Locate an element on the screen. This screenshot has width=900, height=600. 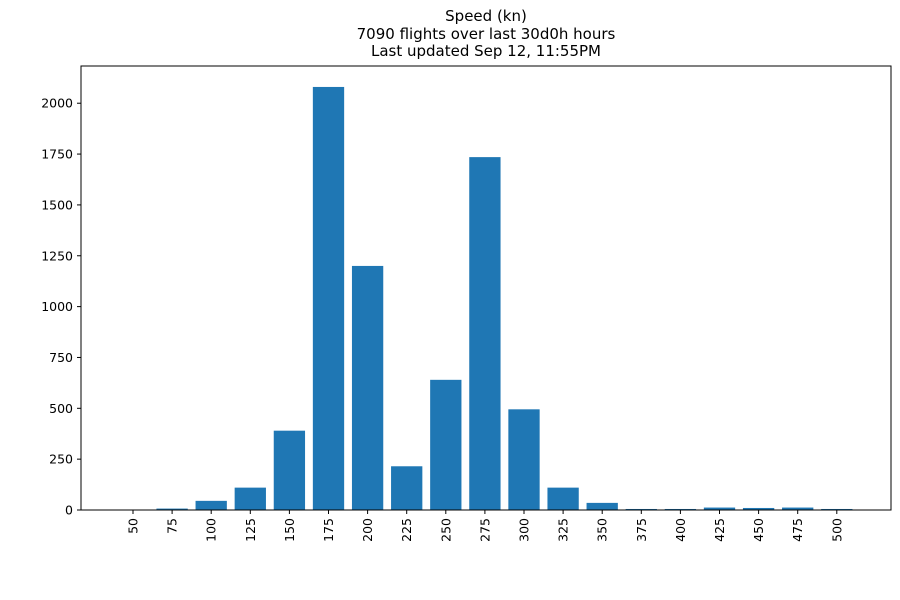
y-tick-label-1500: 1500 is located at coordinates (57, 204).